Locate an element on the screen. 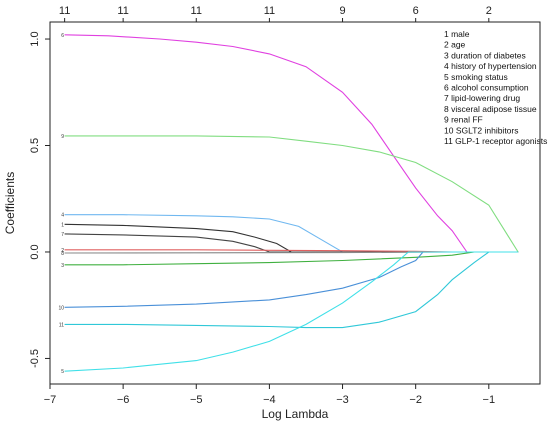 This screenshot has width=550, height=426. y-tick-label: 0.5 is located at coordinates (35, 145).